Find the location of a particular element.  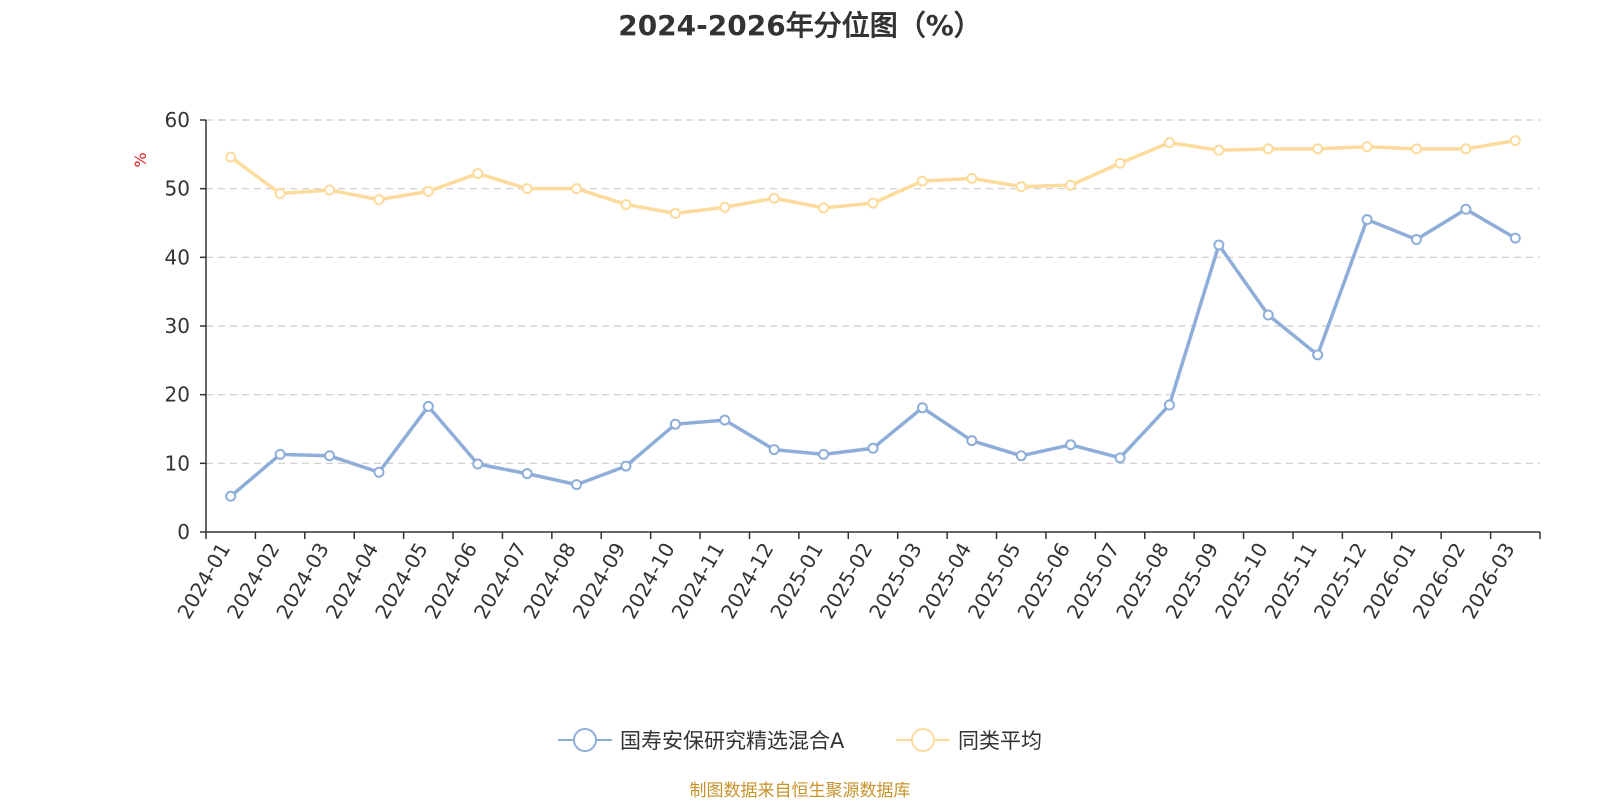

legend-item: 国寿安保研究精选混合A is located at coordinates (701, 740).